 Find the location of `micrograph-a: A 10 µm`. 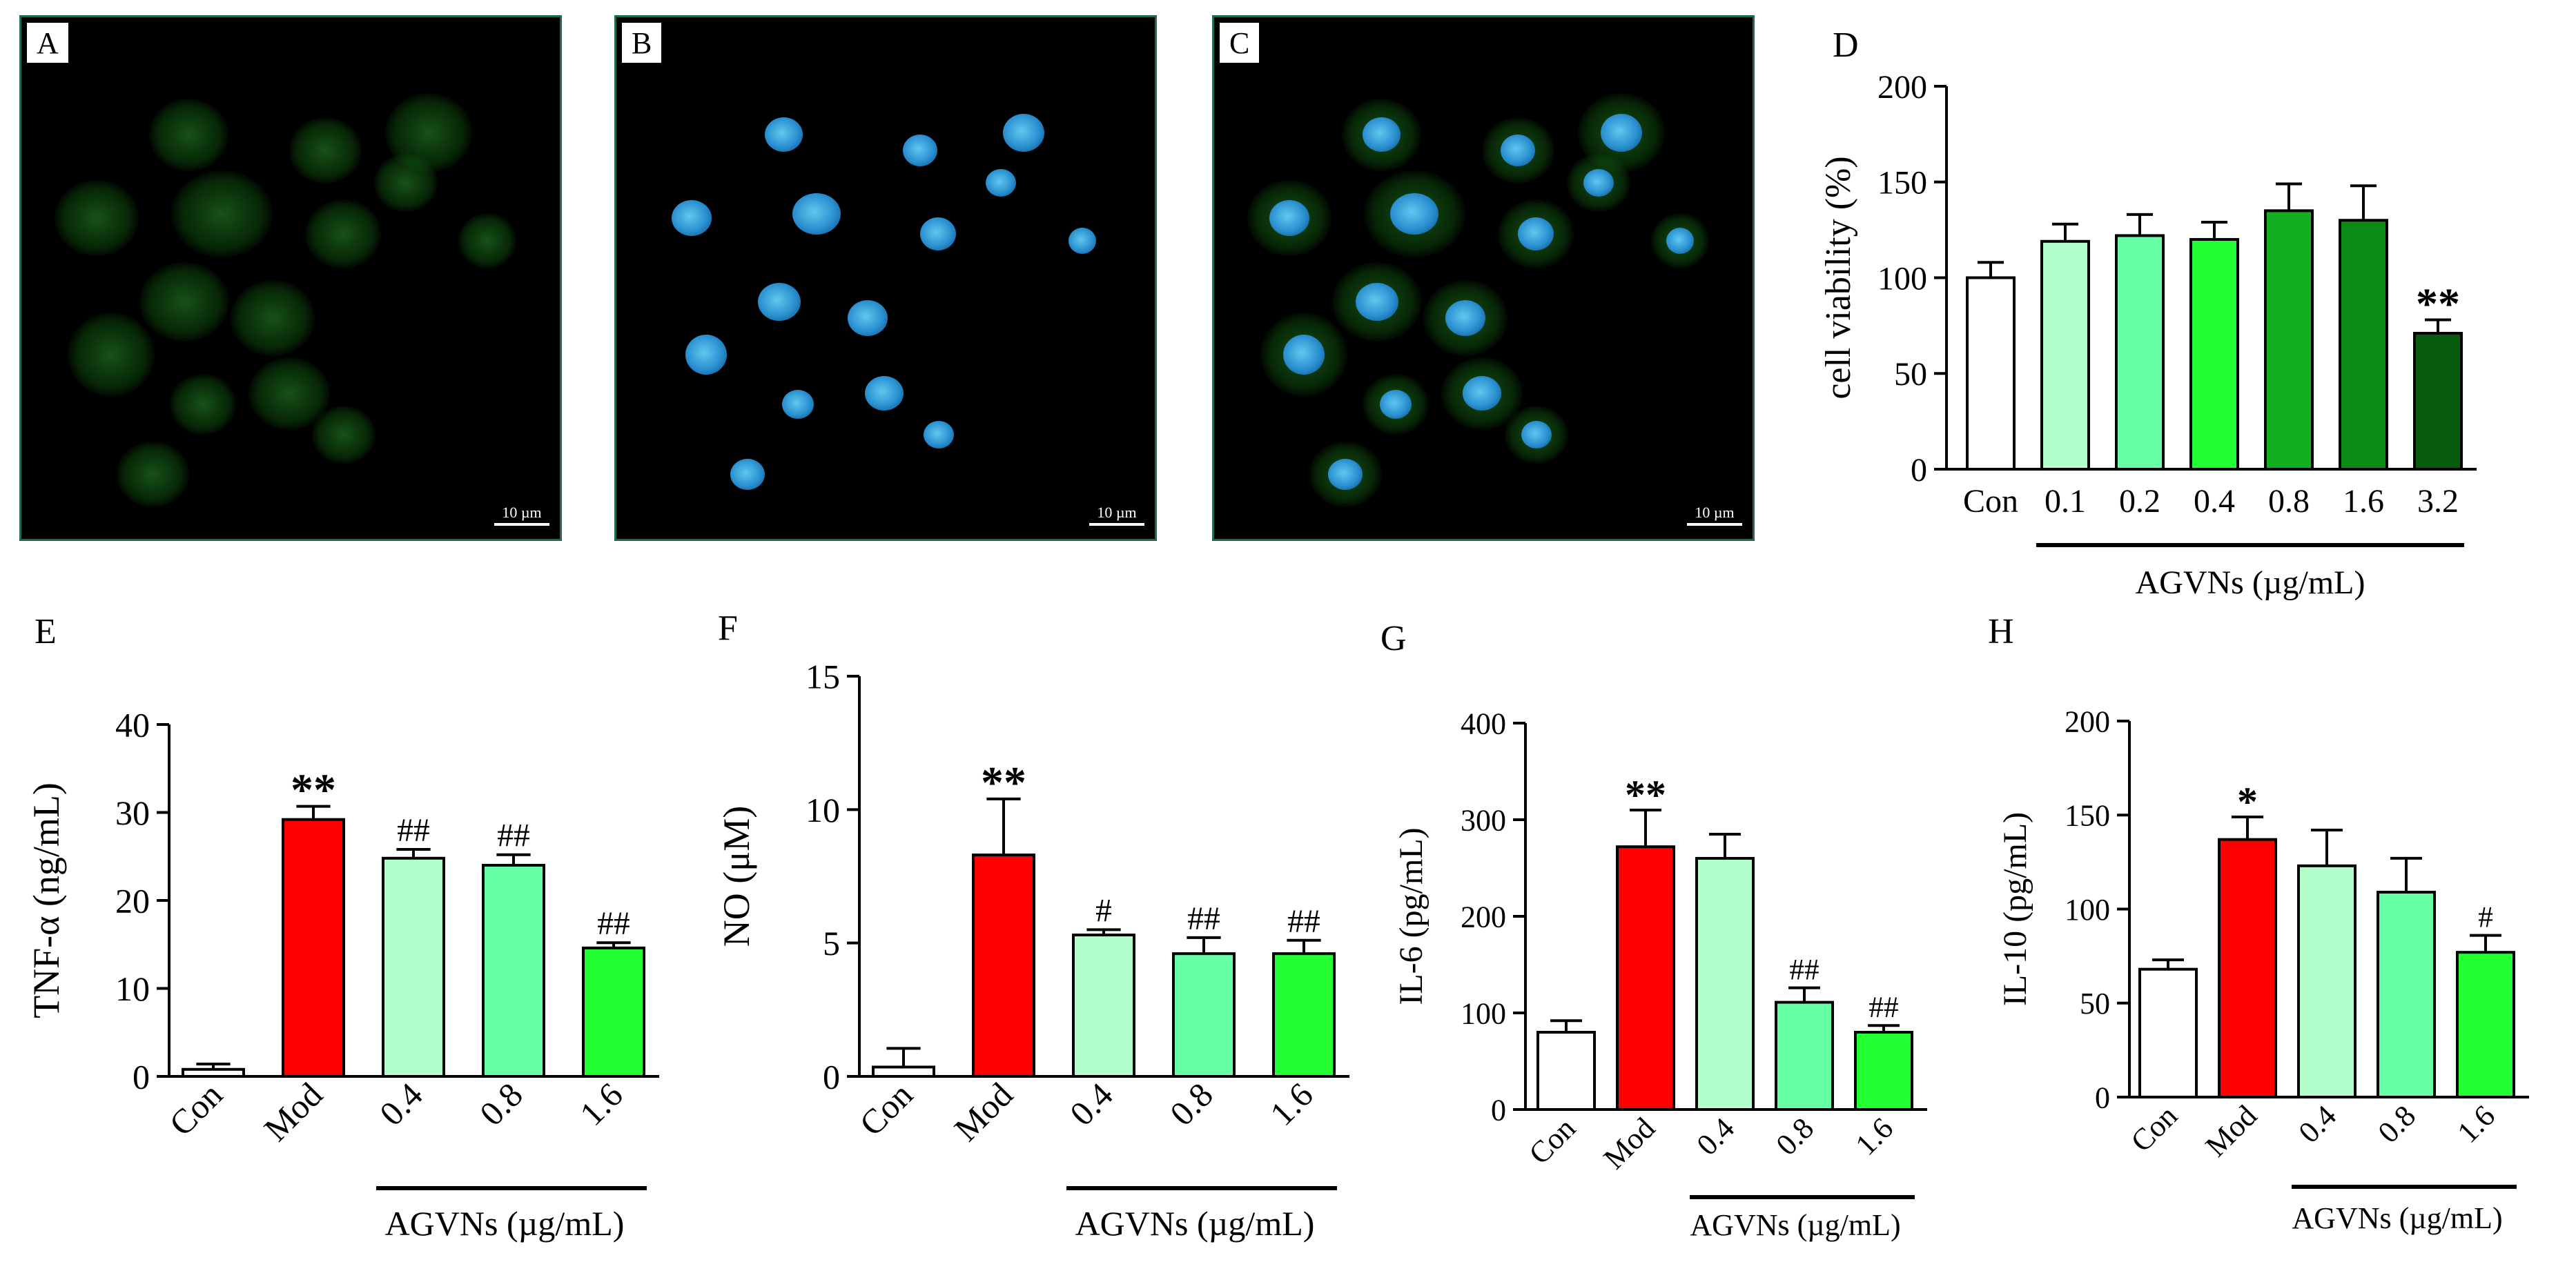

micrograph-a: A 10 µm is located at coordinates (290, 278).